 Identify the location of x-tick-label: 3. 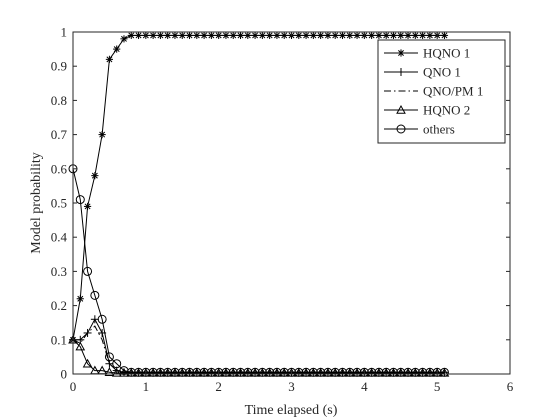
(291, 386).